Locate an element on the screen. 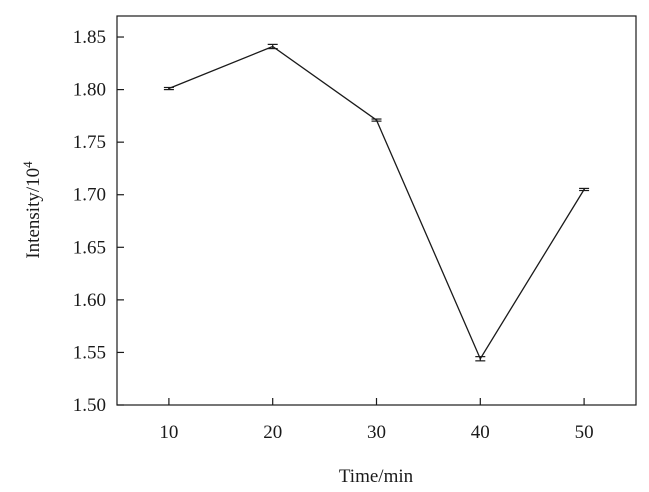 This screenshot has width=649, height=492. y-tick-label: 1.60 is located at coordinates (89, 300).